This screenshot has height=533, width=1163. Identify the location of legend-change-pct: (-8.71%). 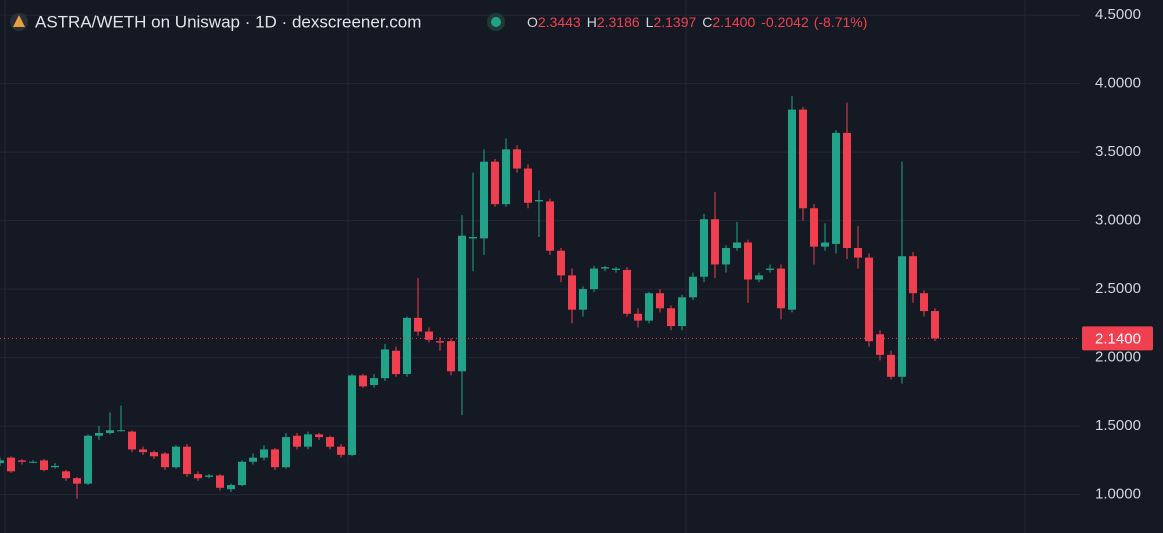
(841, 22).